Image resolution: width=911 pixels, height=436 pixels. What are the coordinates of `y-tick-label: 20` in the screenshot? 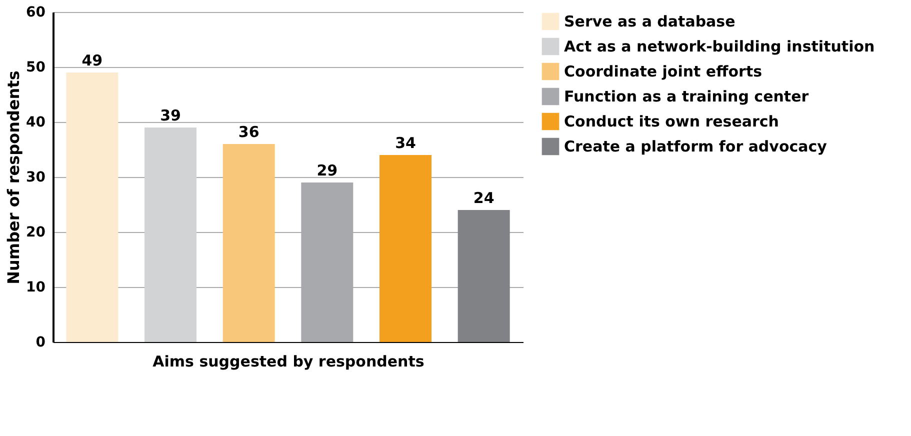 It's located at (36, 232).